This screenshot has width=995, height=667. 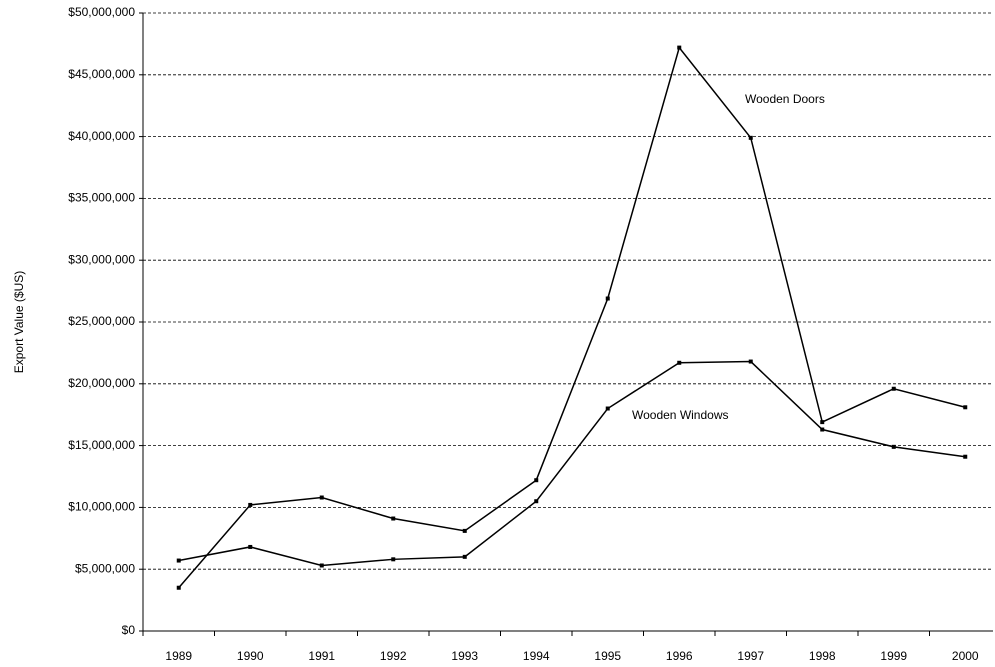 What do you see at coordinates (101, 445) in the screenshot?
I see `y-tick-label: $15,000,000` at bounding box center [101, 445].